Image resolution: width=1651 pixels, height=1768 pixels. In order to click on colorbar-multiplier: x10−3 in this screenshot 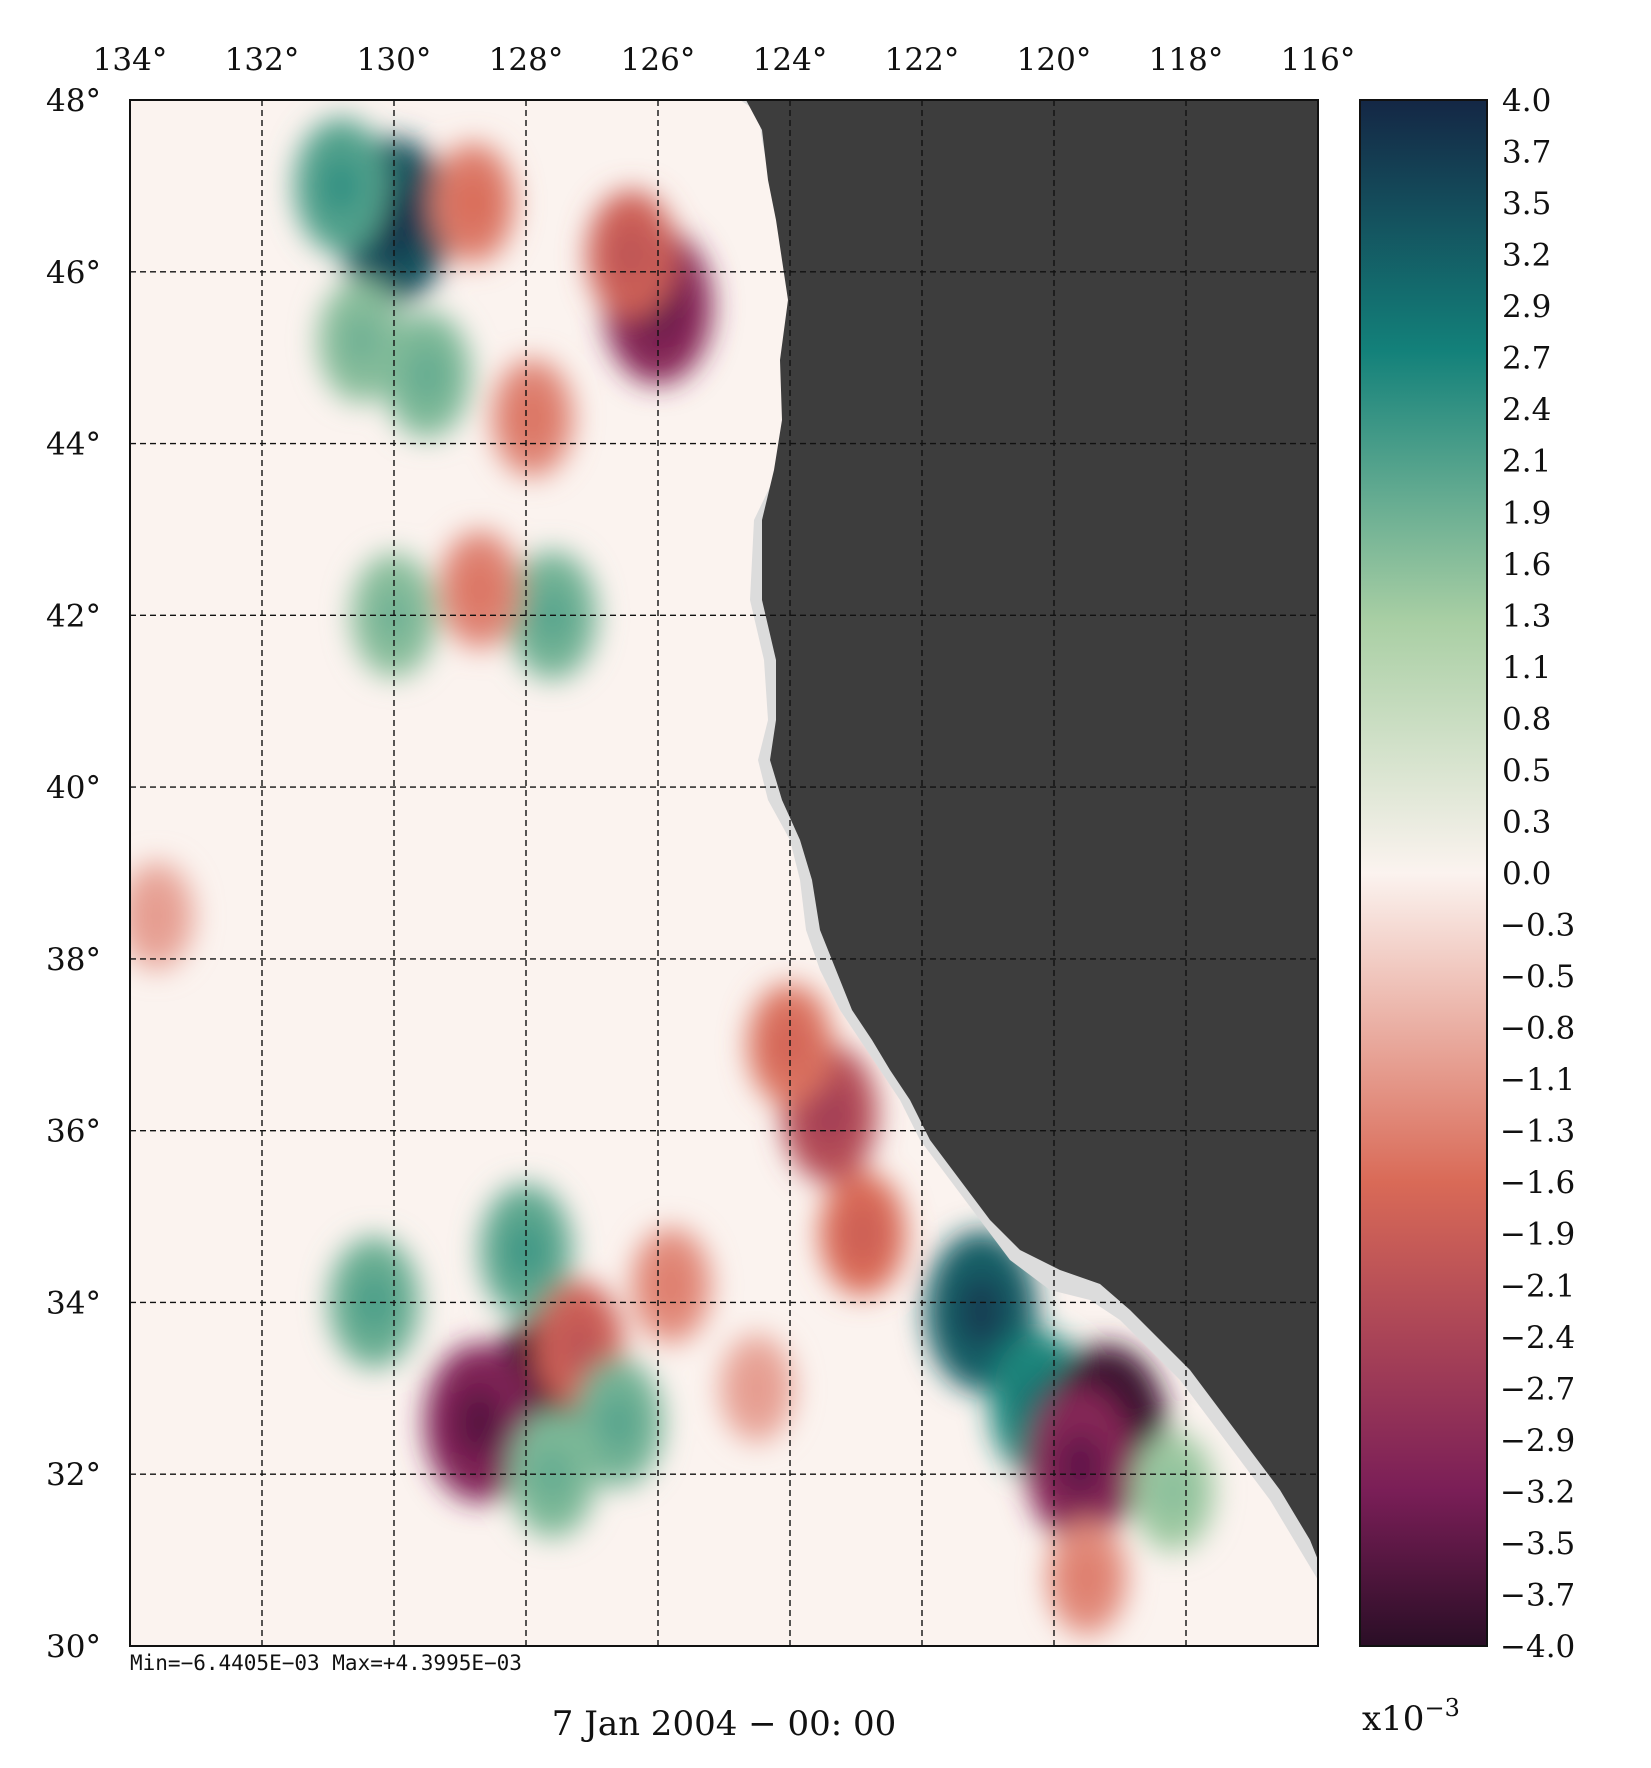, I will do `click(1411, 1716)`.